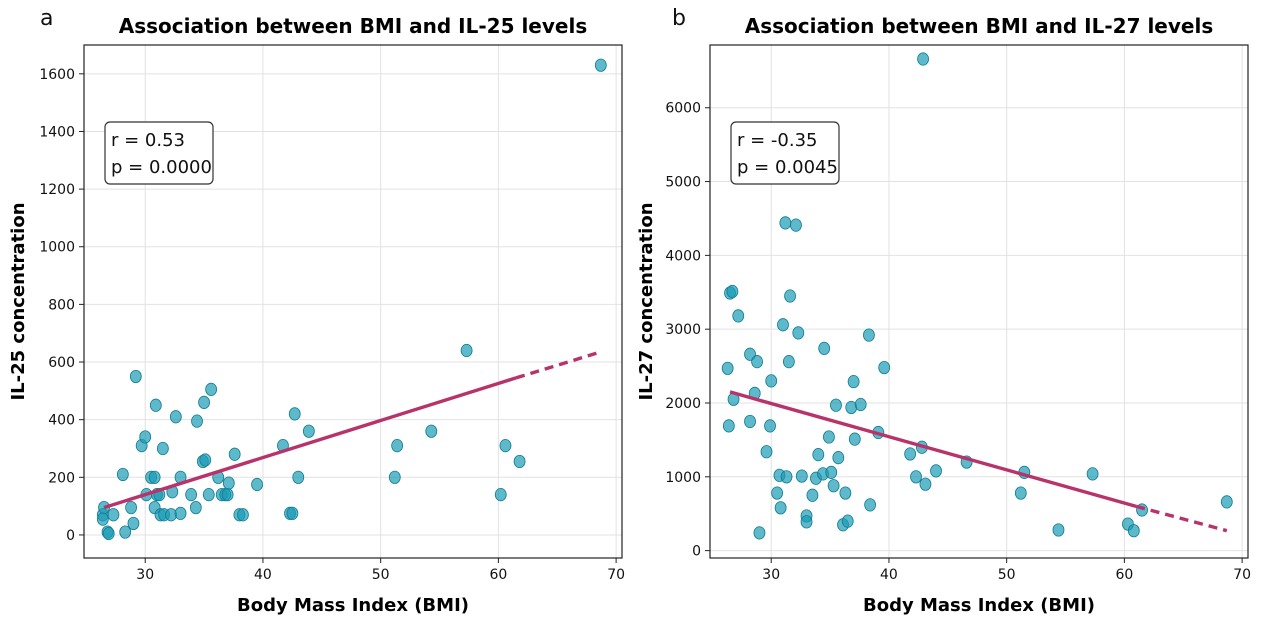  Describe the element at coordinates (57, 132) in the screenshot. I see `y-tick-label: 1400` at that location.